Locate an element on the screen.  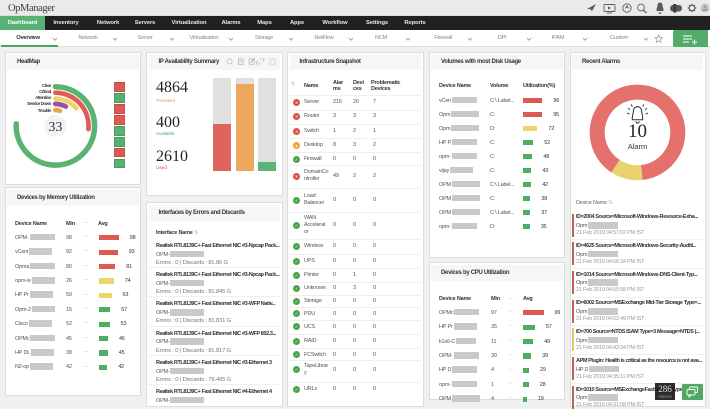
svg-text: 10 is located at coordinates (637, 131).